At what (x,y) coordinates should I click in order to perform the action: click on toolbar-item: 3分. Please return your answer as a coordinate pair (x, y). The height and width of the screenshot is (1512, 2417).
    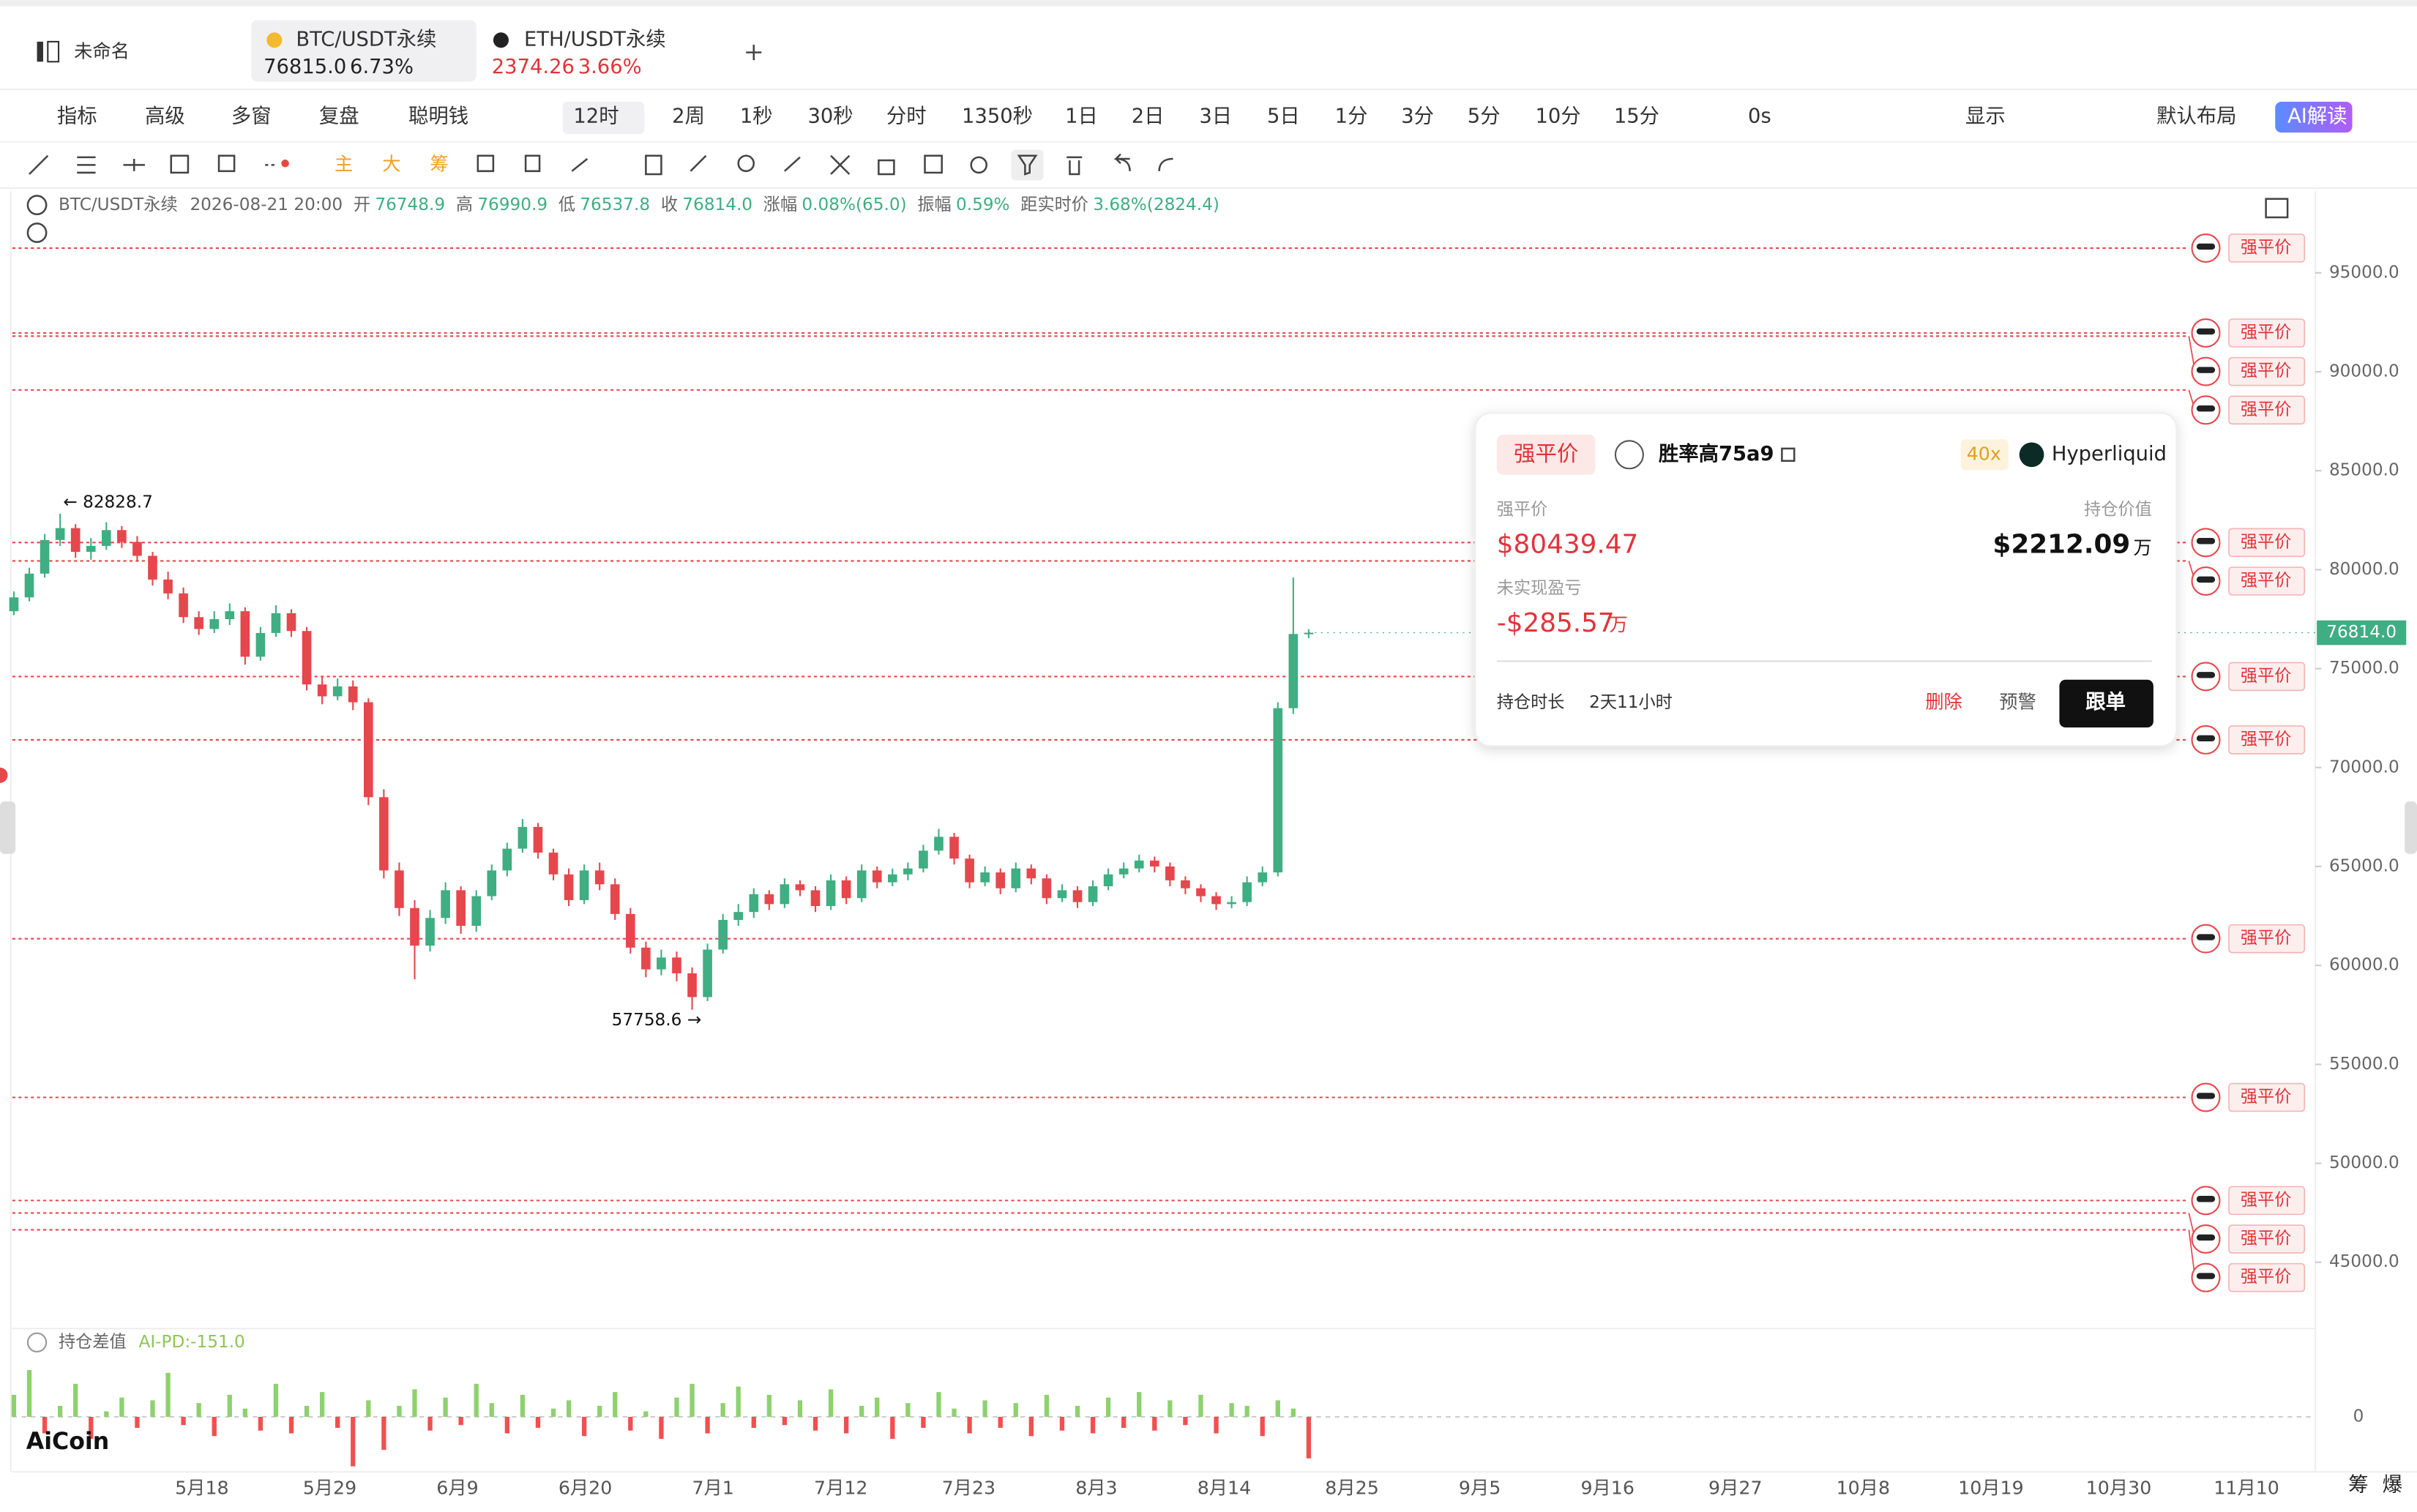
    Looking at the image, I should click on (1417, 117).